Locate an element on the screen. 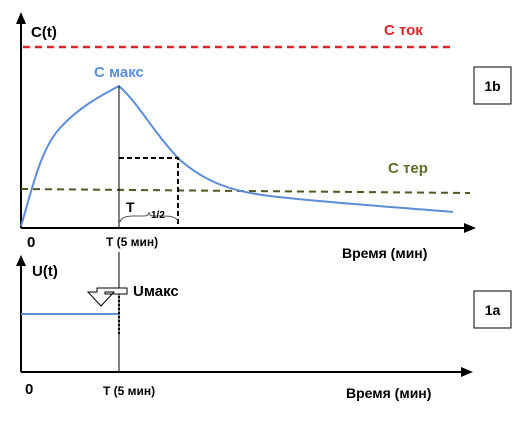 The width and height of the screenshot is (529, 421). bottom-panel-tag-box is located at coordinates (492, 309).